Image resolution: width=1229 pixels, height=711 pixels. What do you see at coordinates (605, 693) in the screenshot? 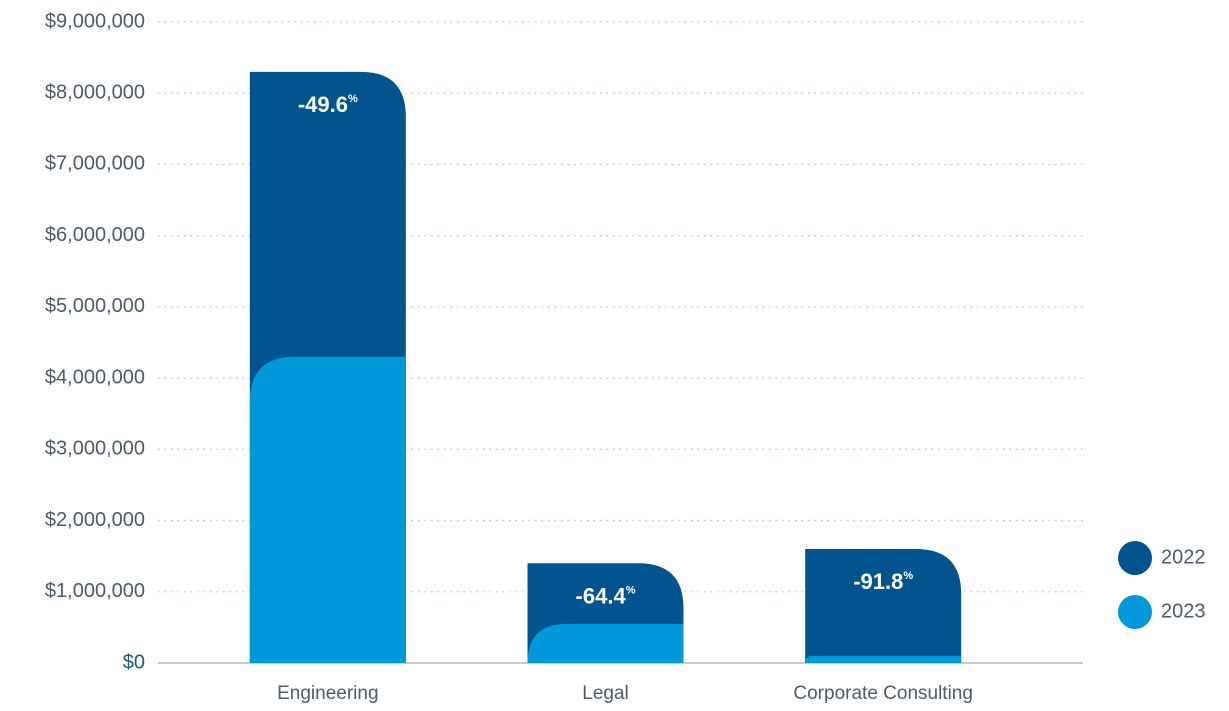
I see `x-tick-label: Legal` at bounding box center [605, 693].